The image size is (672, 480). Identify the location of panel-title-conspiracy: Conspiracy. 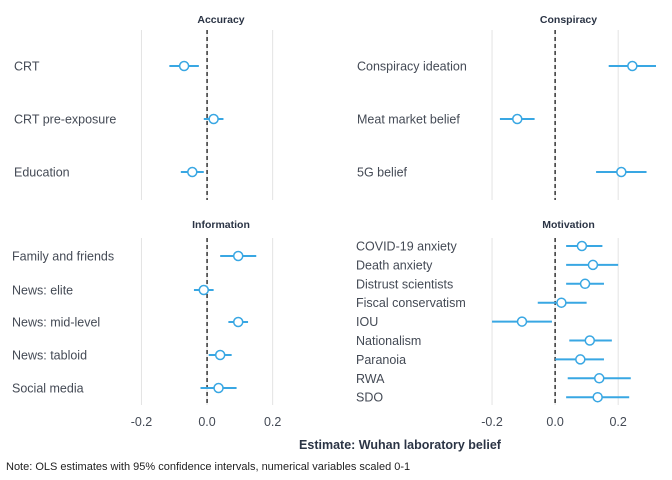
(568, 20).